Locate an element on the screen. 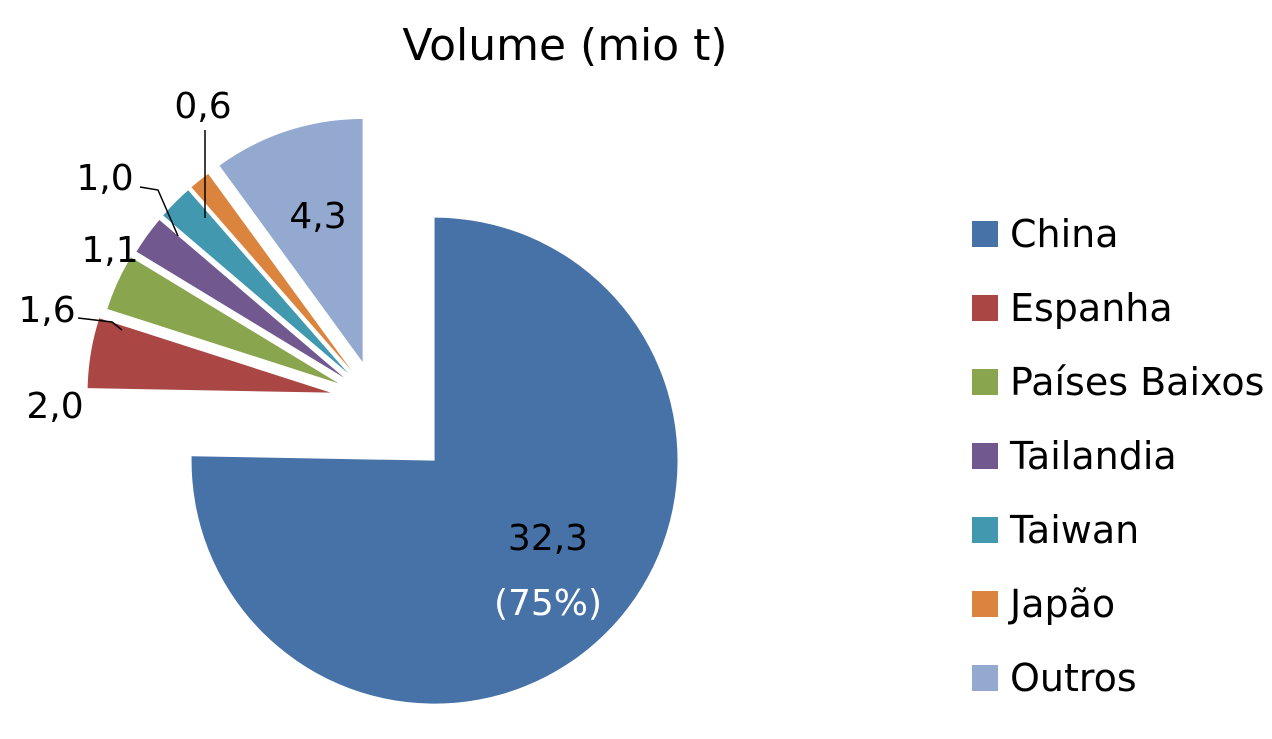 This screenshot has width=1272, height=739. data-label: 1,6 is located at coordinates (46, 310).